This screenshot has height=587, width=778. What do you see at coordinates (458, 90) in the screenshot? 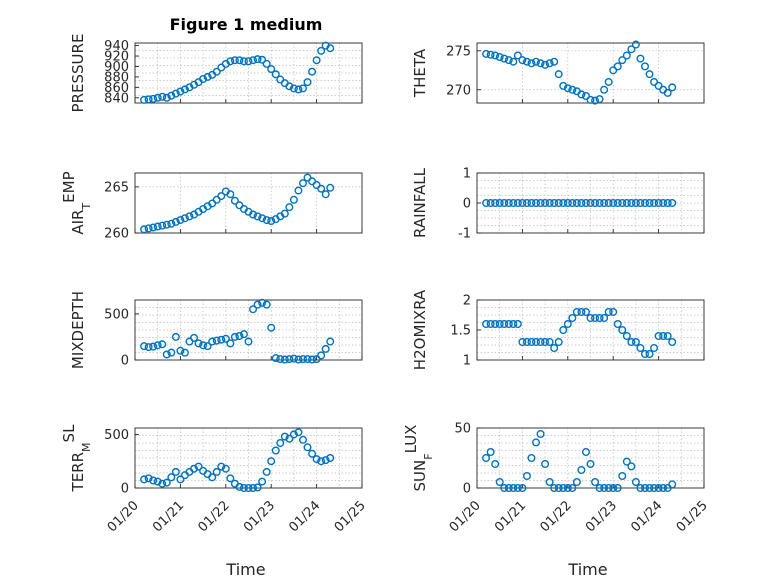
I see `y-tick-label: 270` at bounding box center [458, 90].